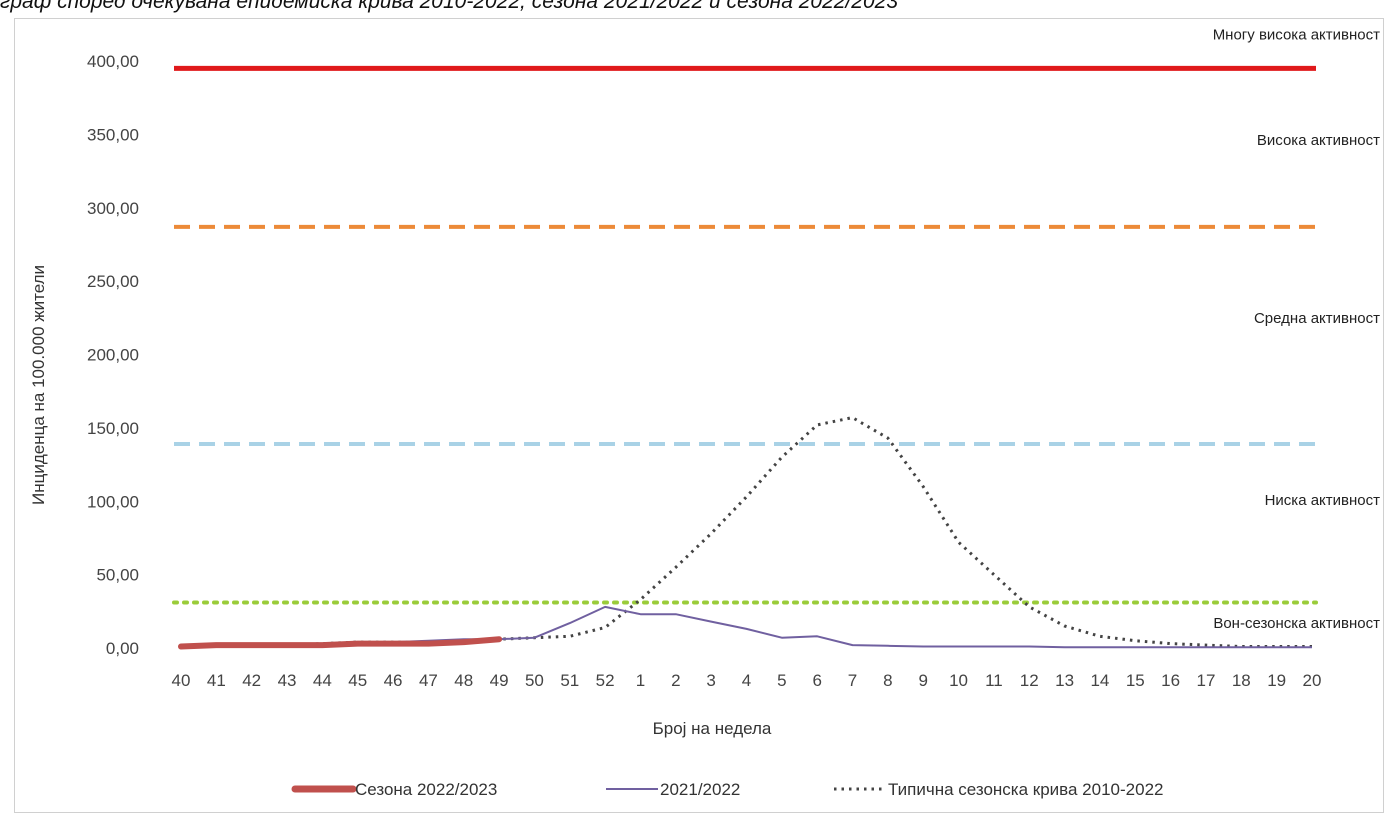 Image resolution: width=1394 pixels, height=825 pixels. Describe the element at coordinates (1064, 680) in the screenshot. I see `x-tick-label: 13` at that location.